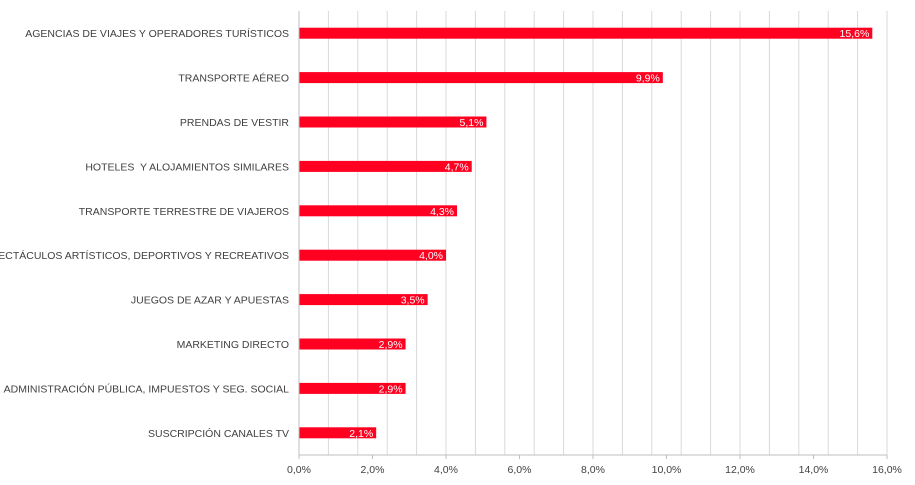 The height and width of the screenshot is (485, 915). Describe the element at coordinates (446, 470) in the screenshot. I see `x-tick-label: 4,0%` at that location.